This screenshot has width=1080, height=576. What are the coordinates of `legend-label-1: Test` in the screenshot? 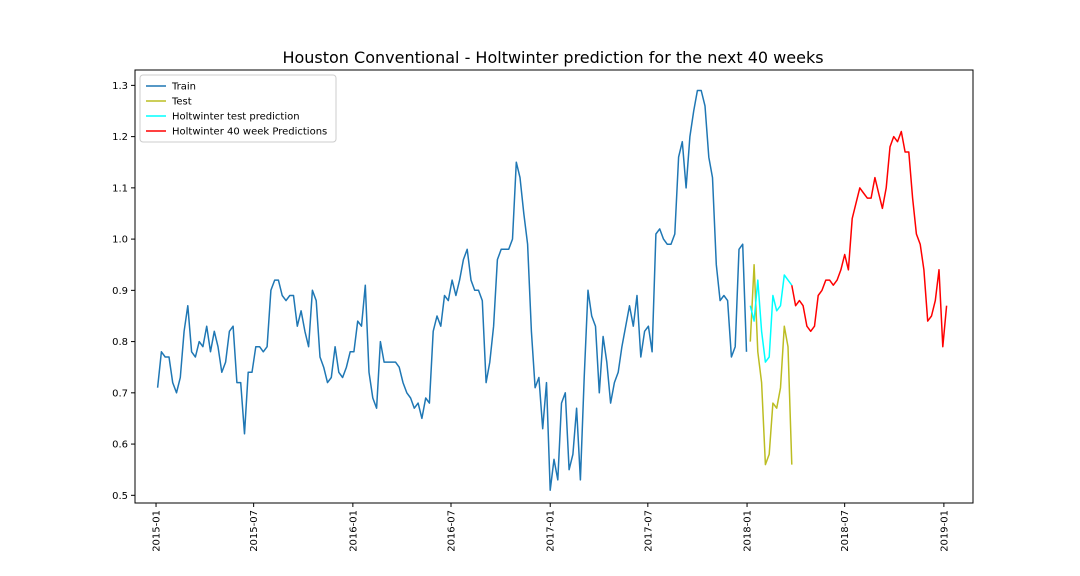 It's located at (181, 102).